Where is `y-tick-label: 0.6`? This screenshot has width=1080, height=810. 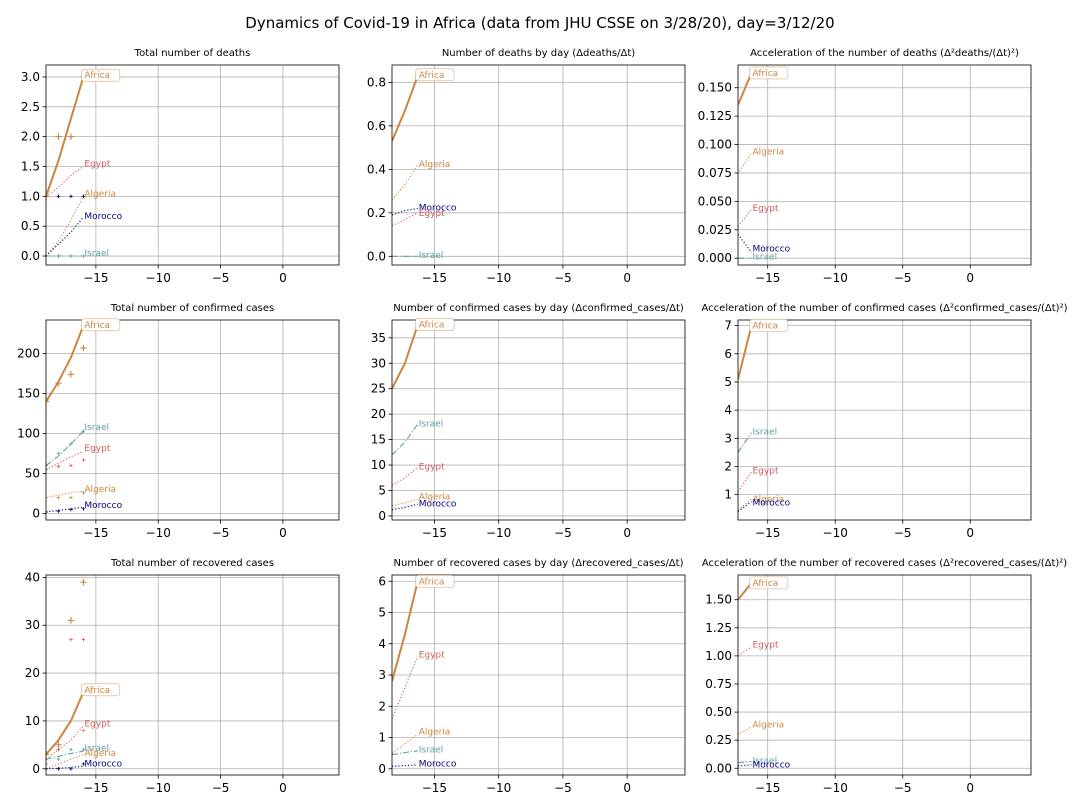 y-tick-label: 0.6 is located at coordinates (376, 126).